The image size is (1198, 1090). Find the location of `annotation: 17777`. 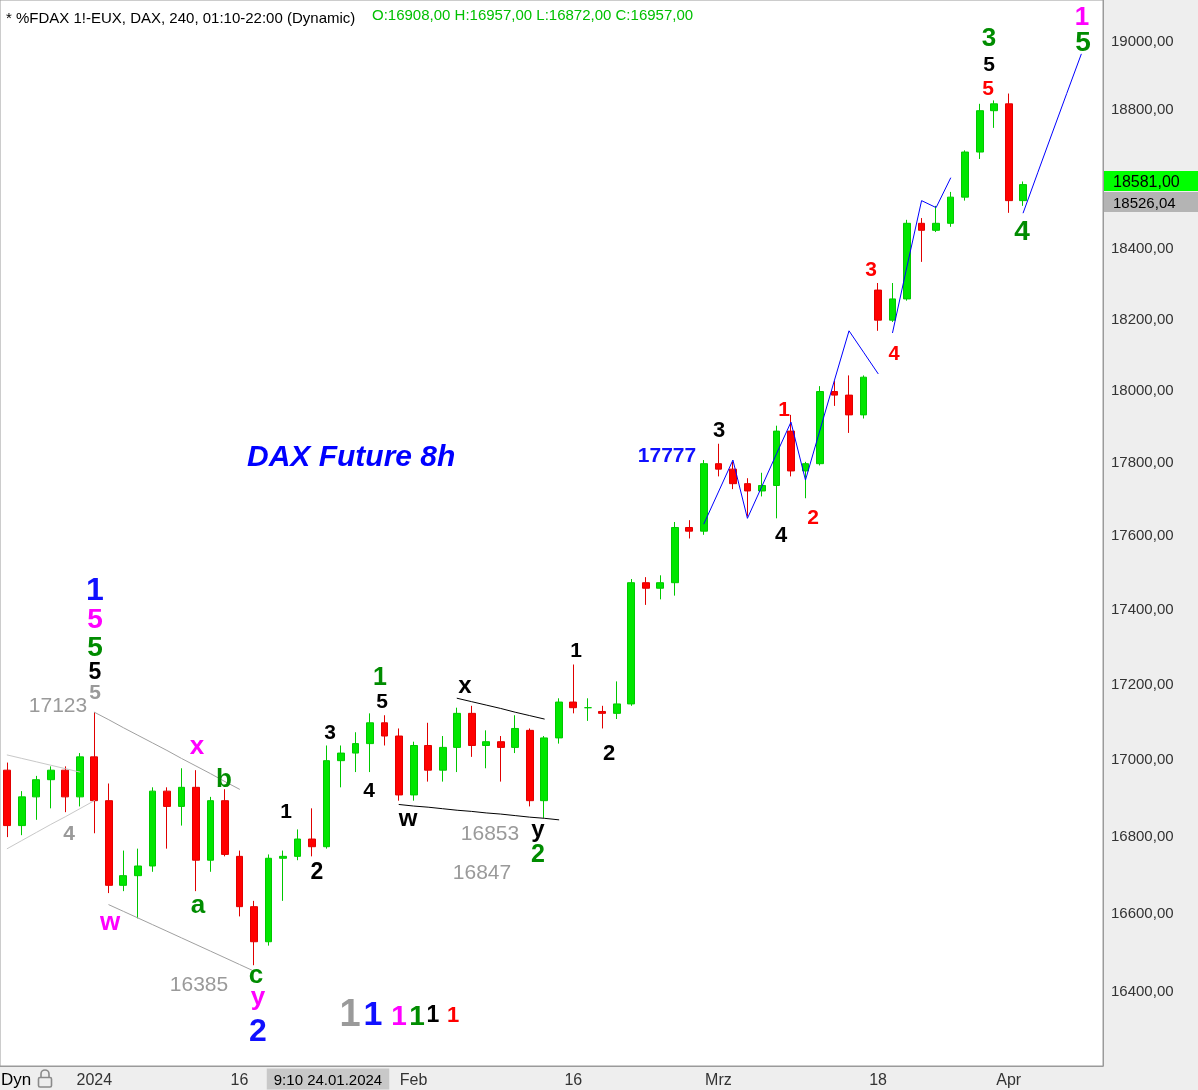

annotation: 17777 is located at coordinates (667, 454).